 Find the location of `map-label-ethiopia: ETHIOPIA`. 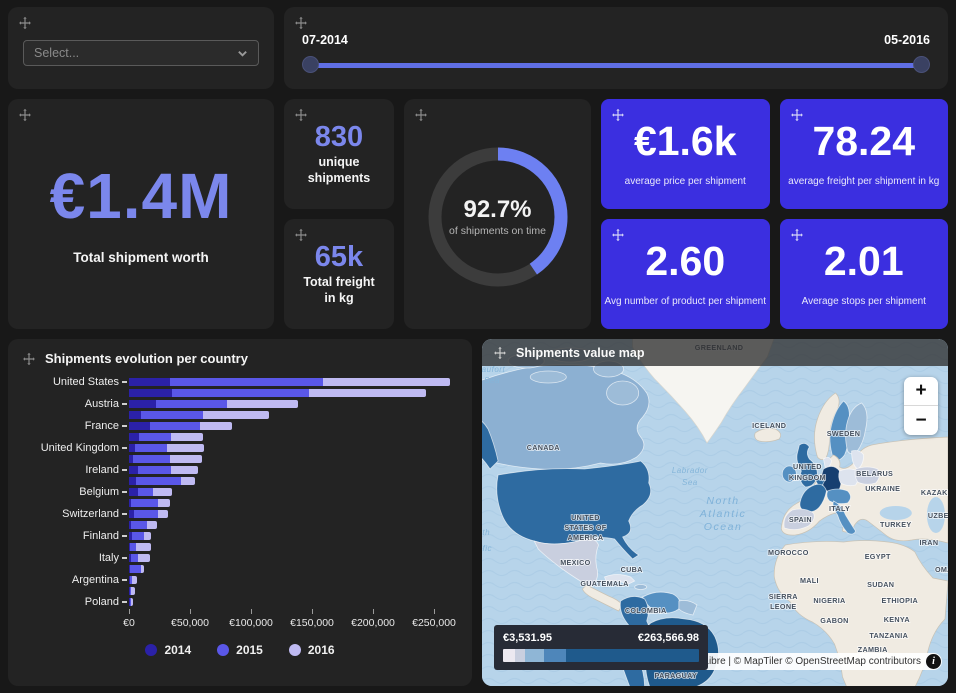

map-label-ethiopia: ETHIOPIA is located at coordinates (900, 600).